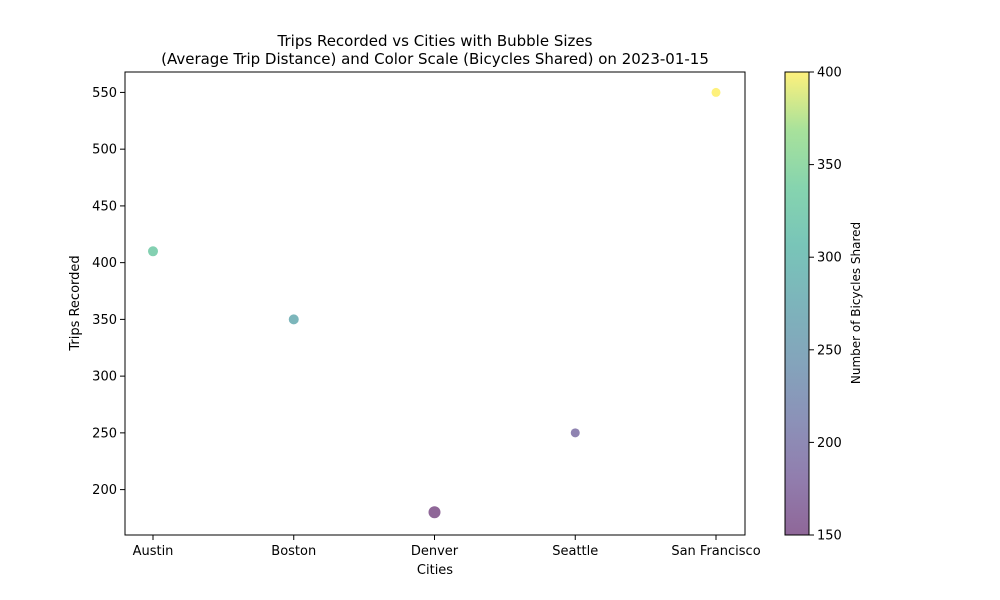 This screenshot has height=600, width=1000. What do you see at coordinates (104, 263) in the screenshot?
I see `y-tick-label: 400` at bounding box center [104, 263].